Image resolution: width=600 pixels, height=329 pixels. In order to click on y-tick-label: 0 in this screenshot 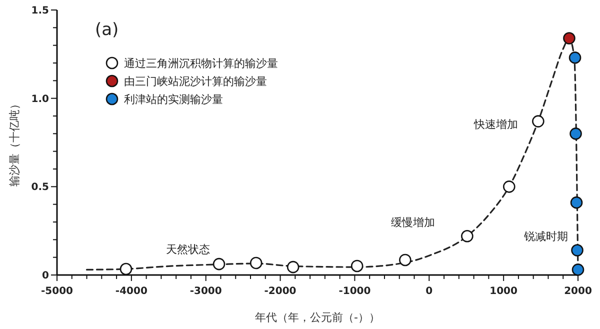, I will do `click(46, 276)`.